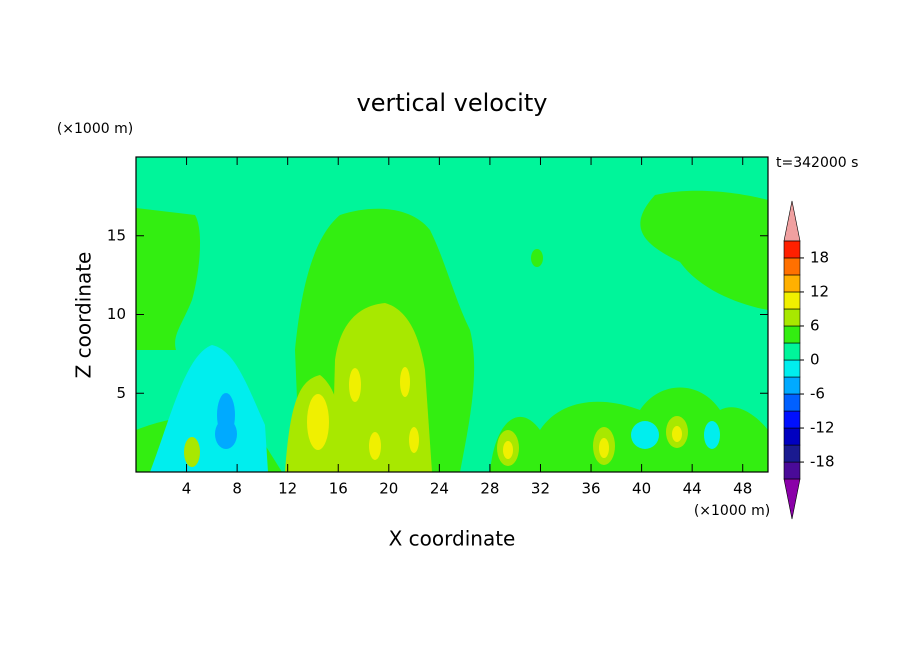  What do you see at coordinates (792, 499) in the screenshot?
I see `colorbar-extend-low` at bounding box center [792, 499].